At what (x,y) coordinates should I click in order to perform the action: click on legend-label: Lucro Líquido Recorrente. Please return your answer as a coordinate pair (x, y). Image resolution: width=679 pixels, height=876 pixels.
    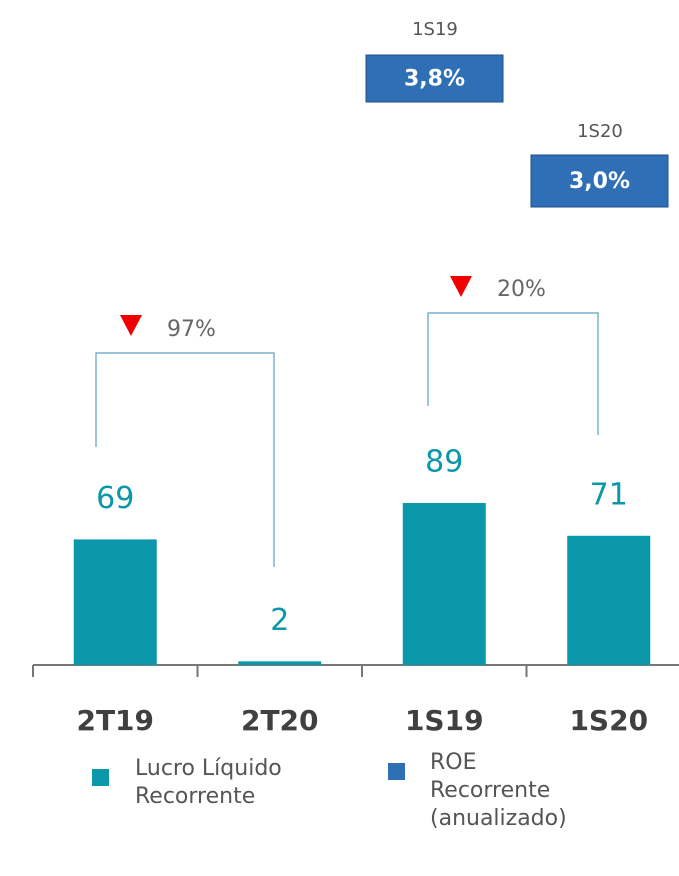
    Looking at the image, I should click on (208, 782).